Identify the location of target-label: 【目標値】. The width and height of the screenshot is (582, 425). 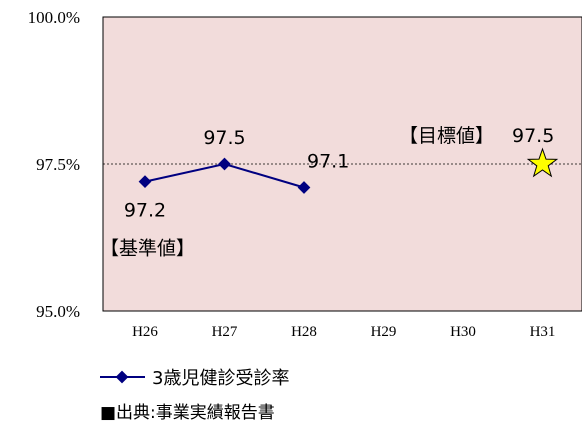
(446, 136).